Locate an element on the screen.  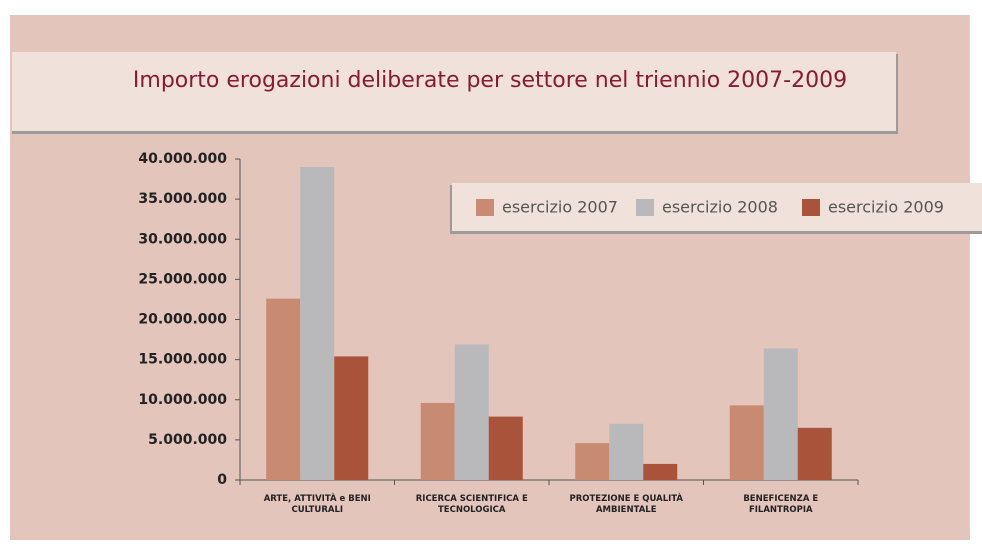
x-tick-label: BENEFICENZA E FILANTROPIA is located at coordinates (781, 504).